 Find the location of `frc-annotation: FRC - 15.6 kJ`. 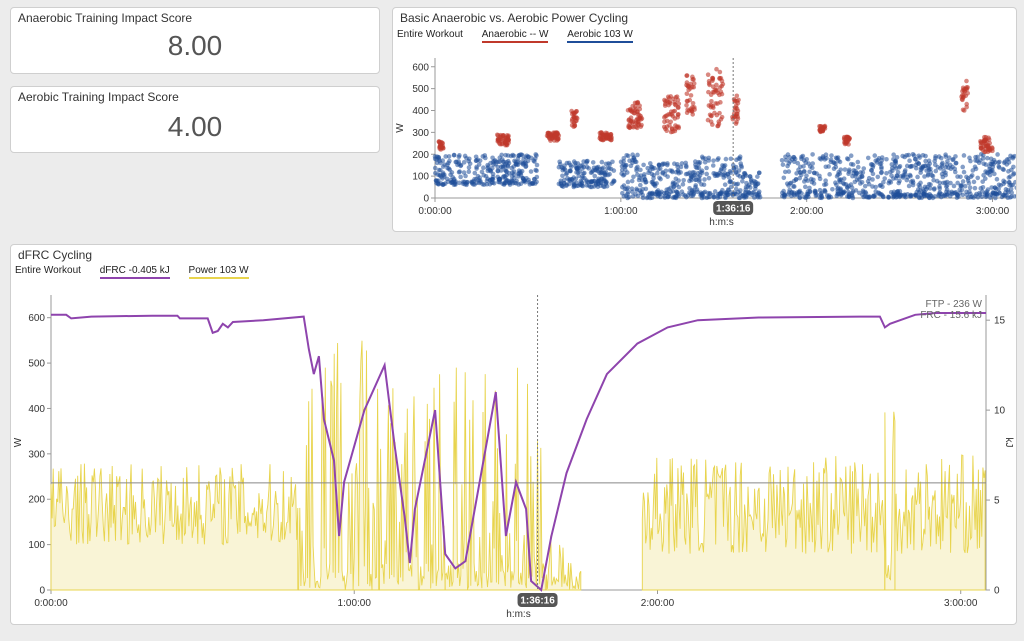

frc-annotation: FRC - 15.6 kJ is located at coordinates (951, 315).